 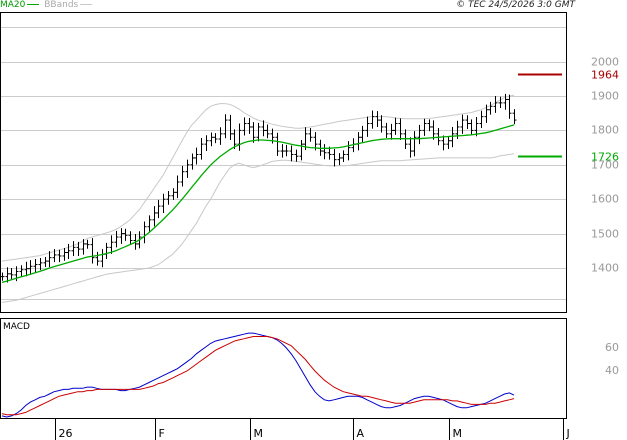 I want to click on legend-bbands-label: BBands, so click(x=61, y=5).